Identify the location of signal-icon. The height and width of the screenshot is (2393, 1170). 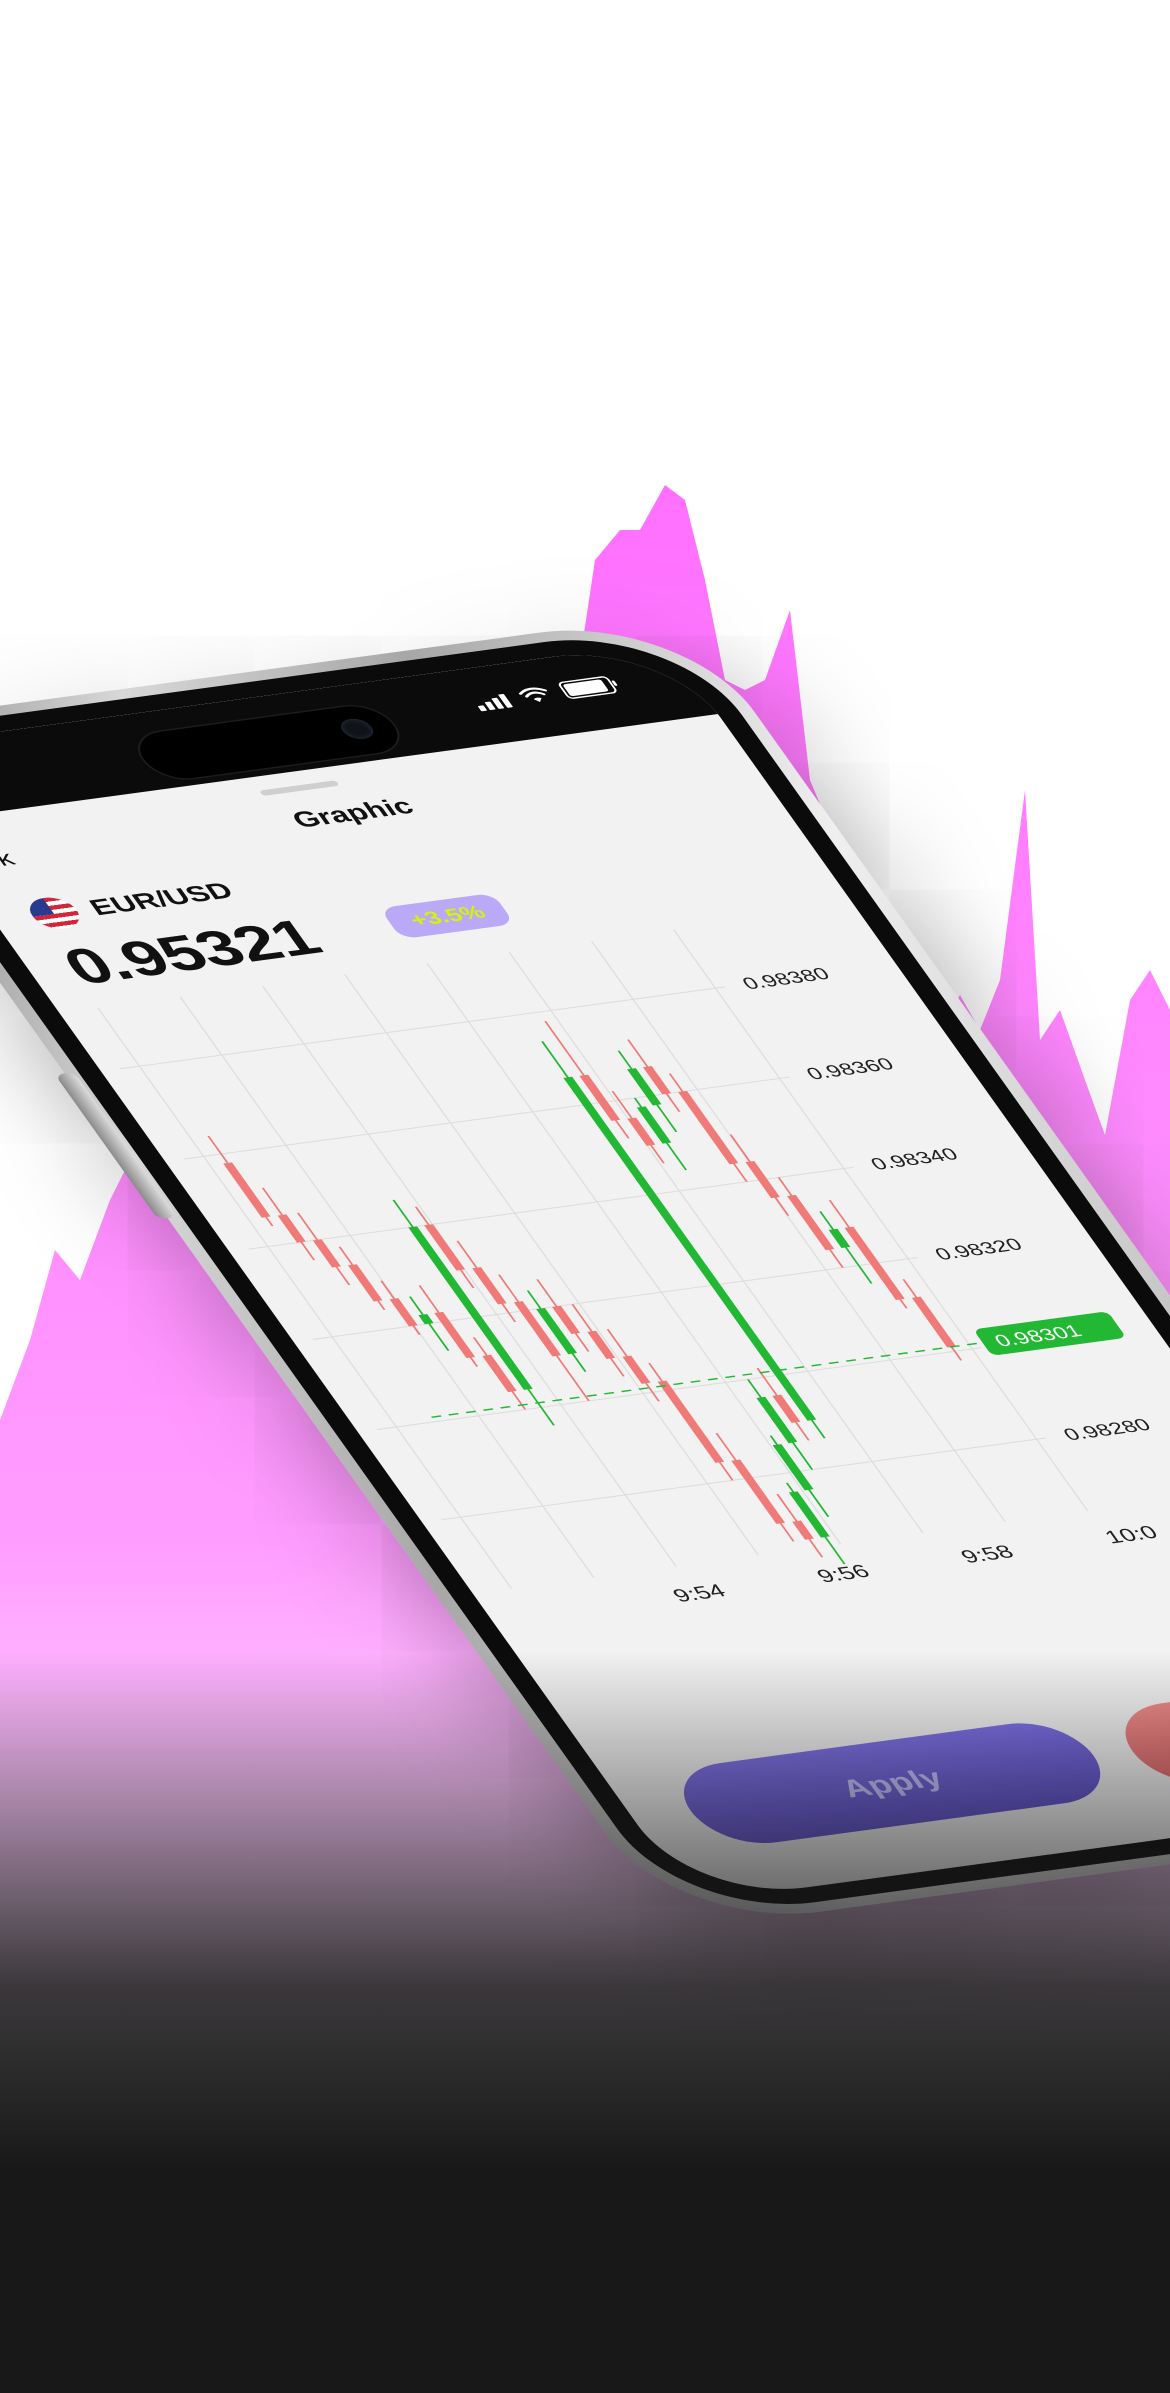
(493, 702).